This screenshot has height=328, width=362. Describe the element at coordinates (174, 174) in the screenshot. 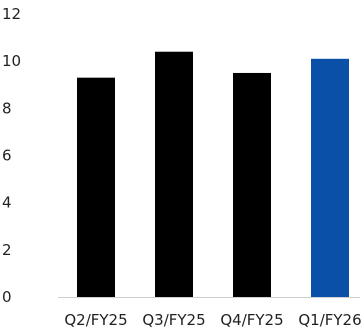

I see `bar-q3-fy25` at that location.